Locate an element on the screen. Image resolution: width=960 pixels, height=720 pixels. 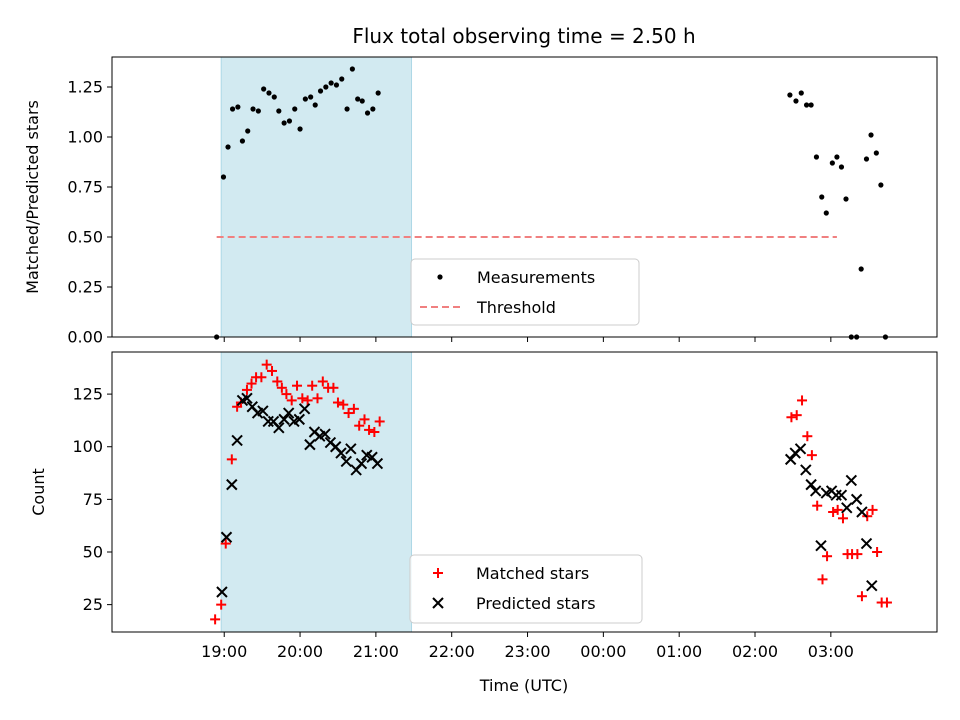
bottom-y-tick-label: 125 is located at coordinates (87, 394).